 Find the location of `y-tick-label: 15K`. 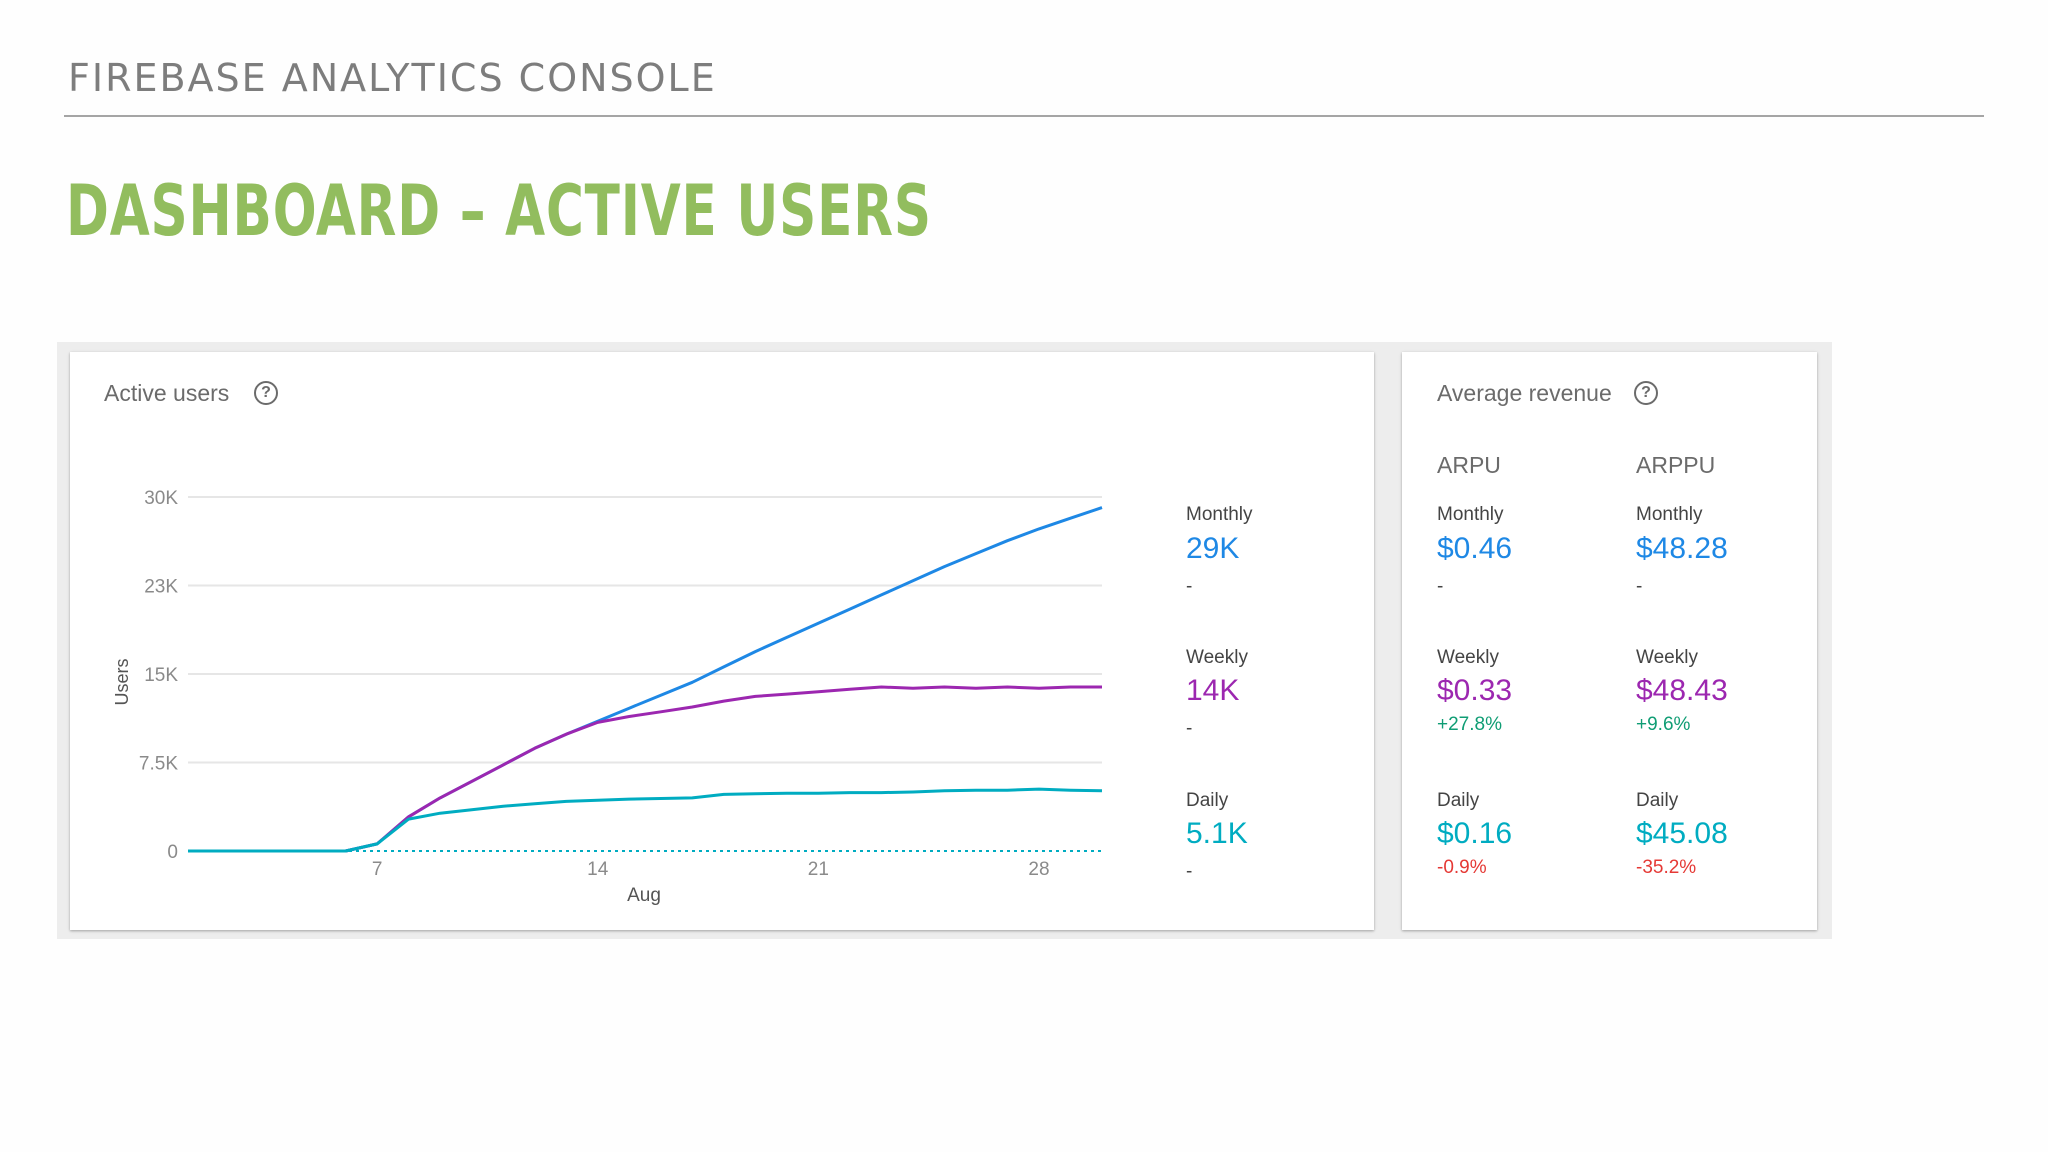

y-tick-label: 15K is located at coordinates (161, 675).